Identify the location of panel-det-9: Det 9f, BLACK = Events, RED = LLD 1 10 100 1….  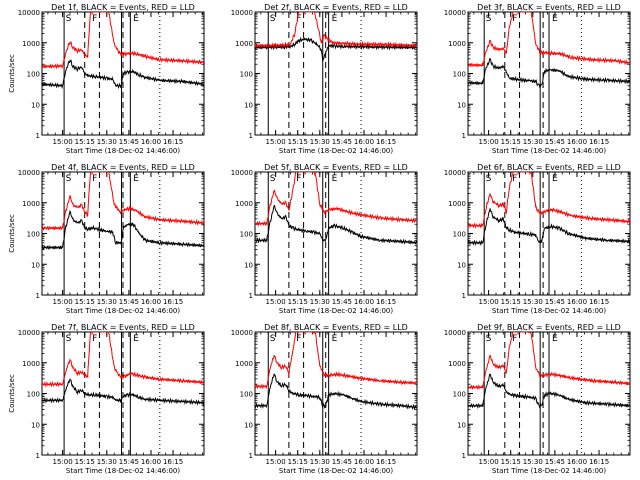
(537, 399).